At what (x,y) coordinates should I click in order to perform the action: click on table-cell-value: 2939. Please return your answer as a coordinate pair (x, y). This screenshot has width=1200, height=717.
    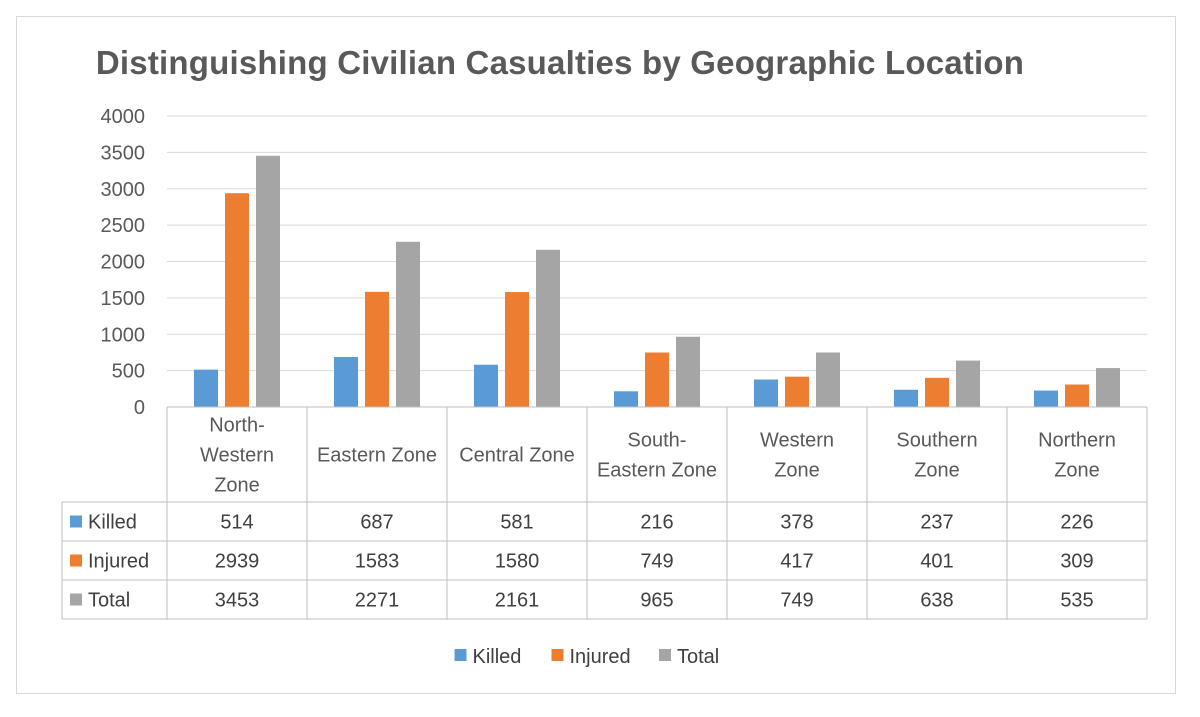
    Looking at the image, I should click on (237, 562).